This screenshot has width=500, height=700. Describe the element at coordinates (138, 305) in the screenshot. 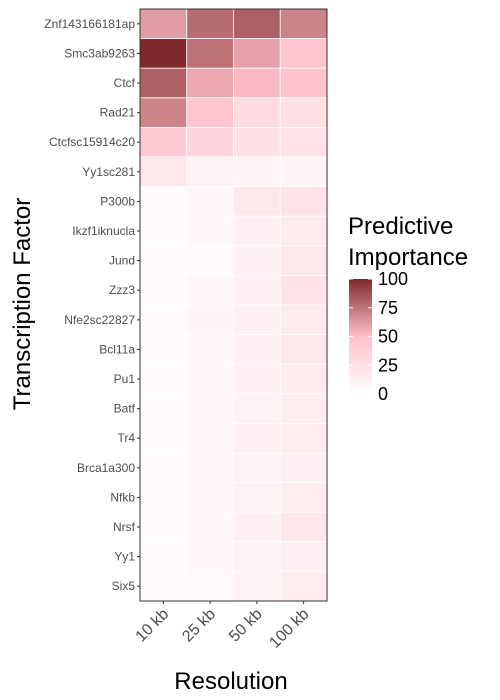

I see `row-ticks` at that location.